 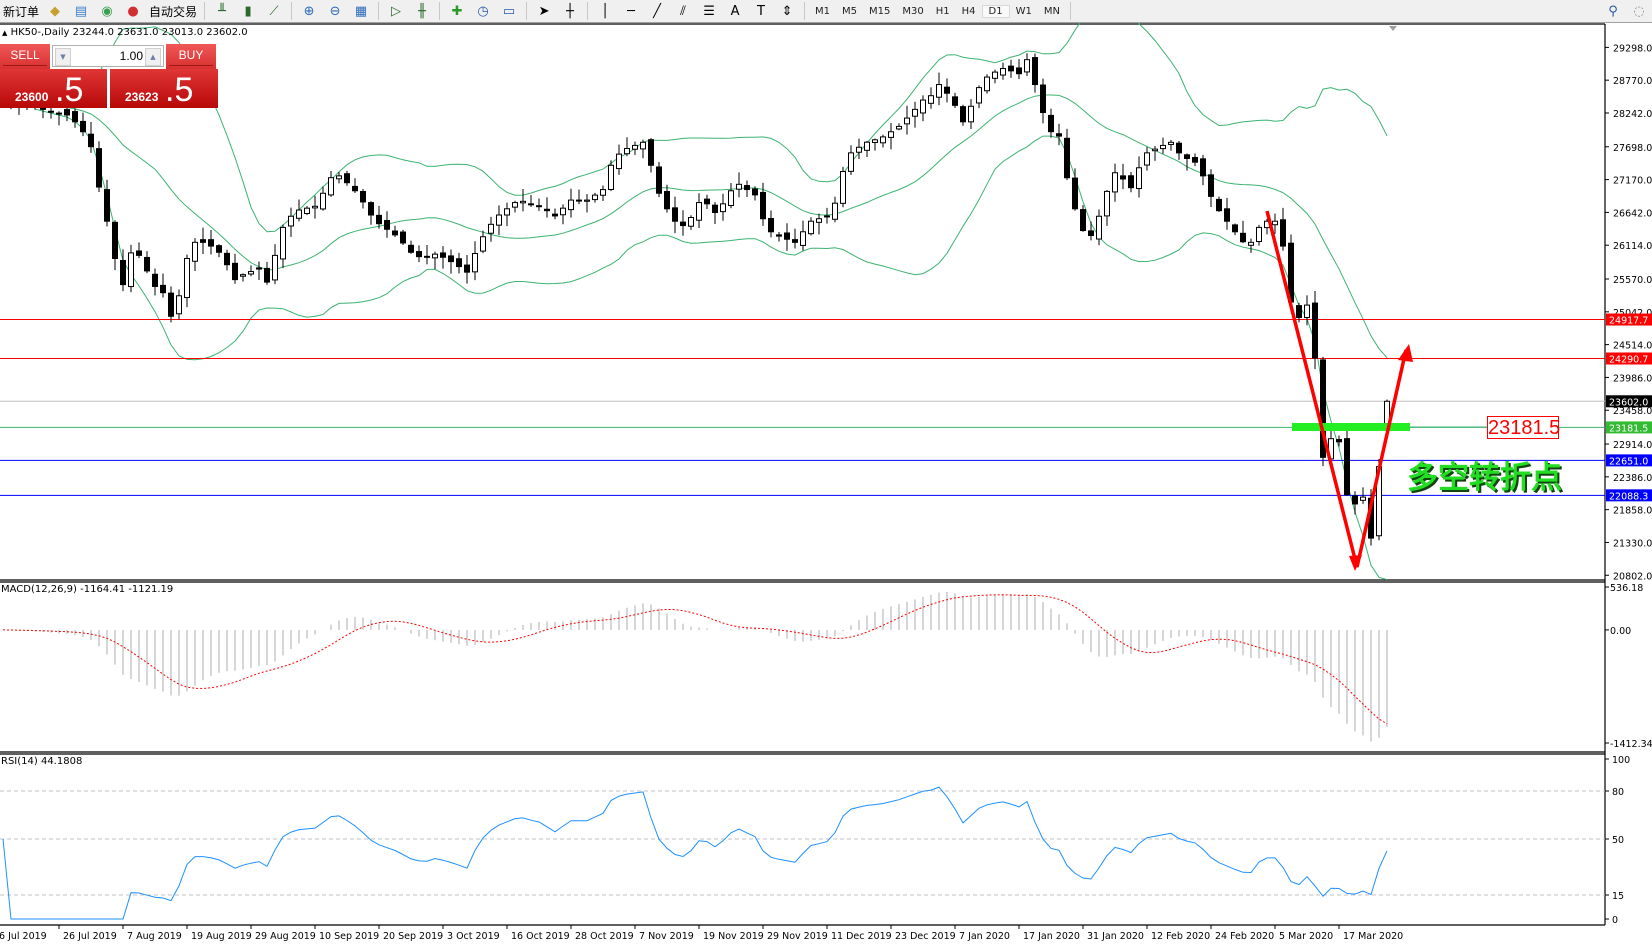 What do you see at coordinates (1621, 760) in the screenshot?
I see `rsi-tick-label: 100` at bounding box center [1621, 760].